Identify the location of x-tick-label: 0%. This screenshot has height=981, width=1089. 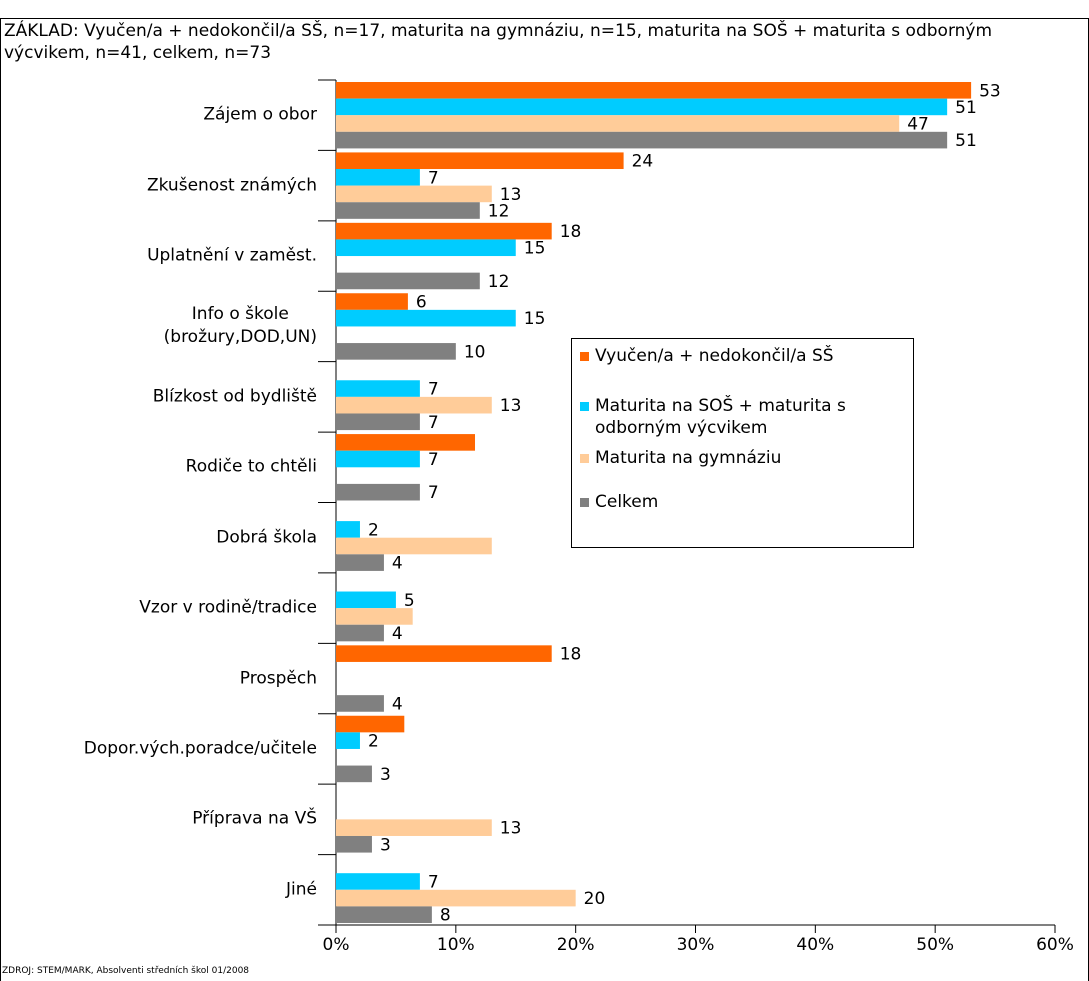
(336, 945).